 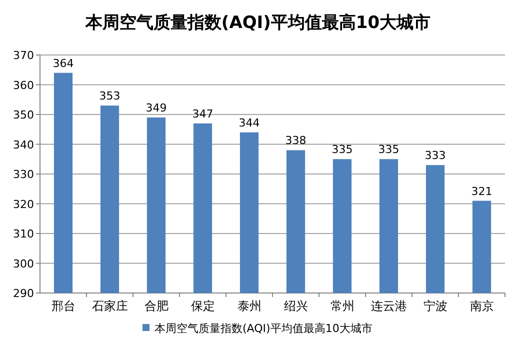 What do you see at coordinates (249, 123) in the screenshot?
I see `data-label: 344` at bounding box center [249, 123].